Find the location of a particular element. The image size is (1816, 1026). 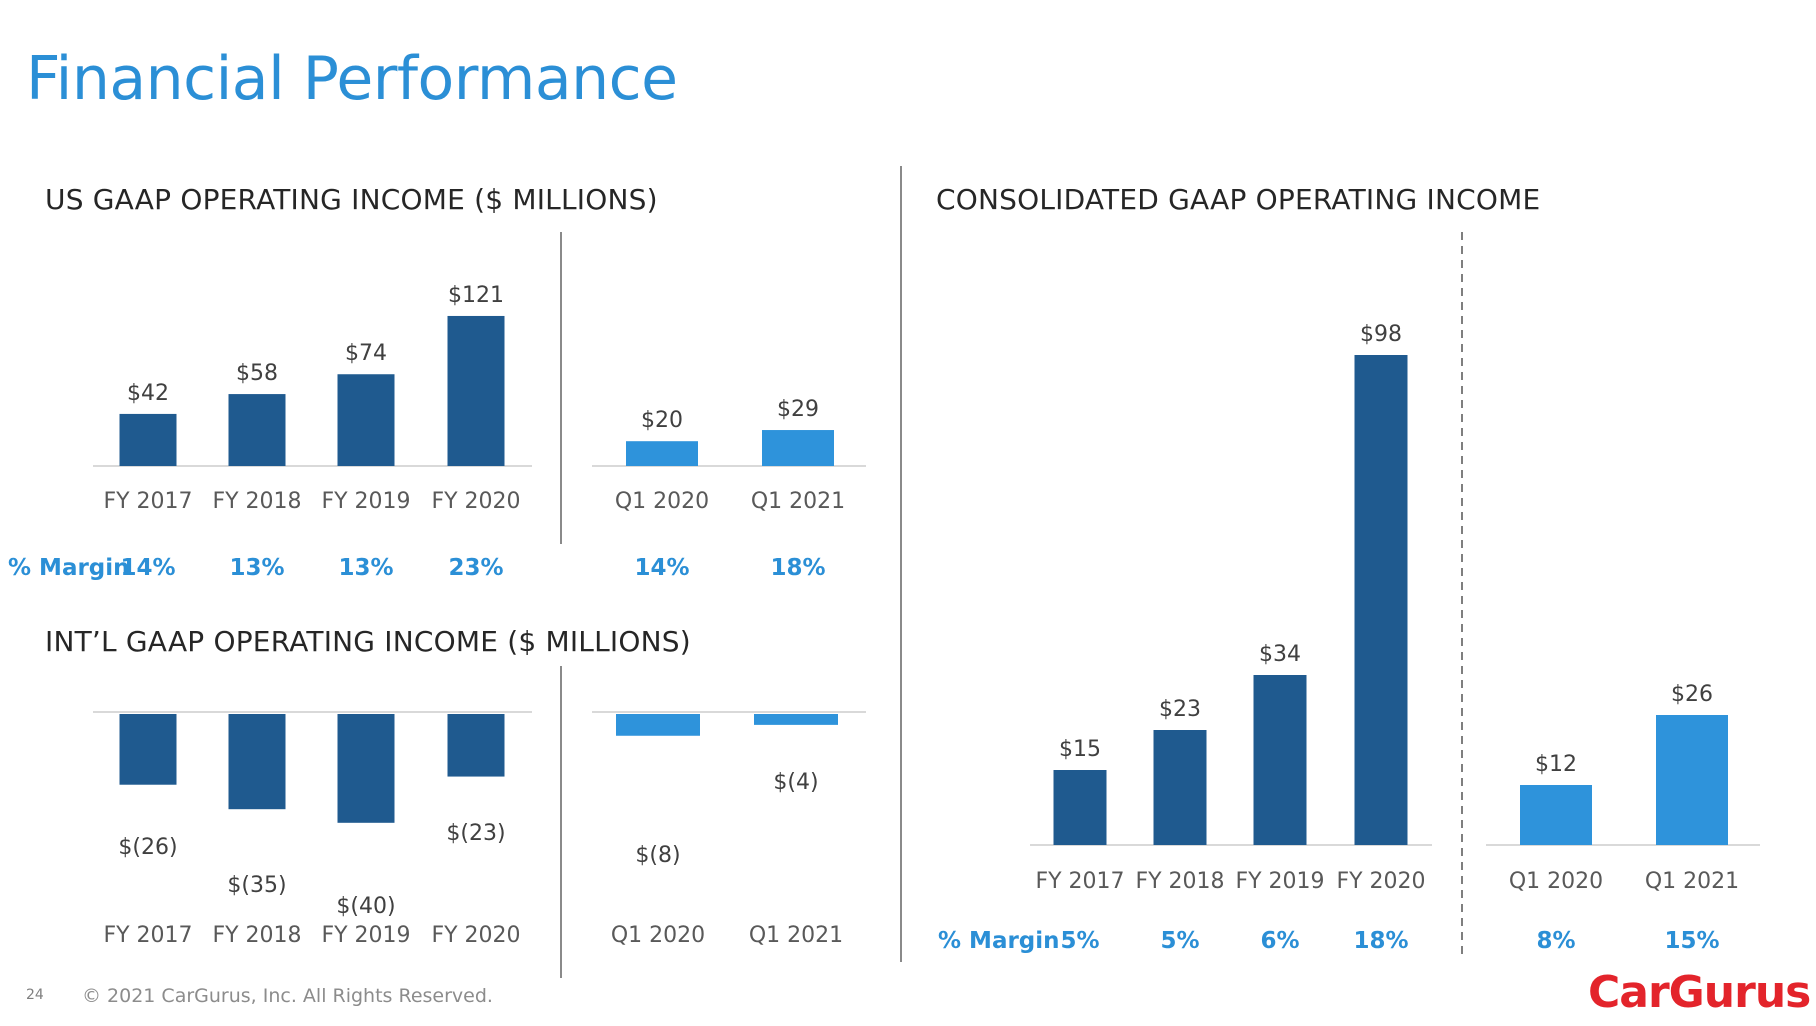

data-label: $121 is located at coordinates (476, 295).